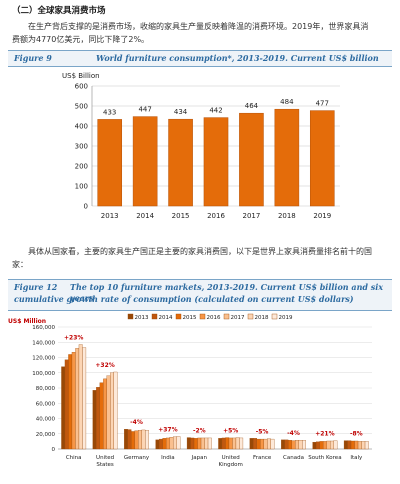 The height and width of the screenshot is (484, 400). I want to click on figure-12-growth-label: -5%, so click(262, 431).